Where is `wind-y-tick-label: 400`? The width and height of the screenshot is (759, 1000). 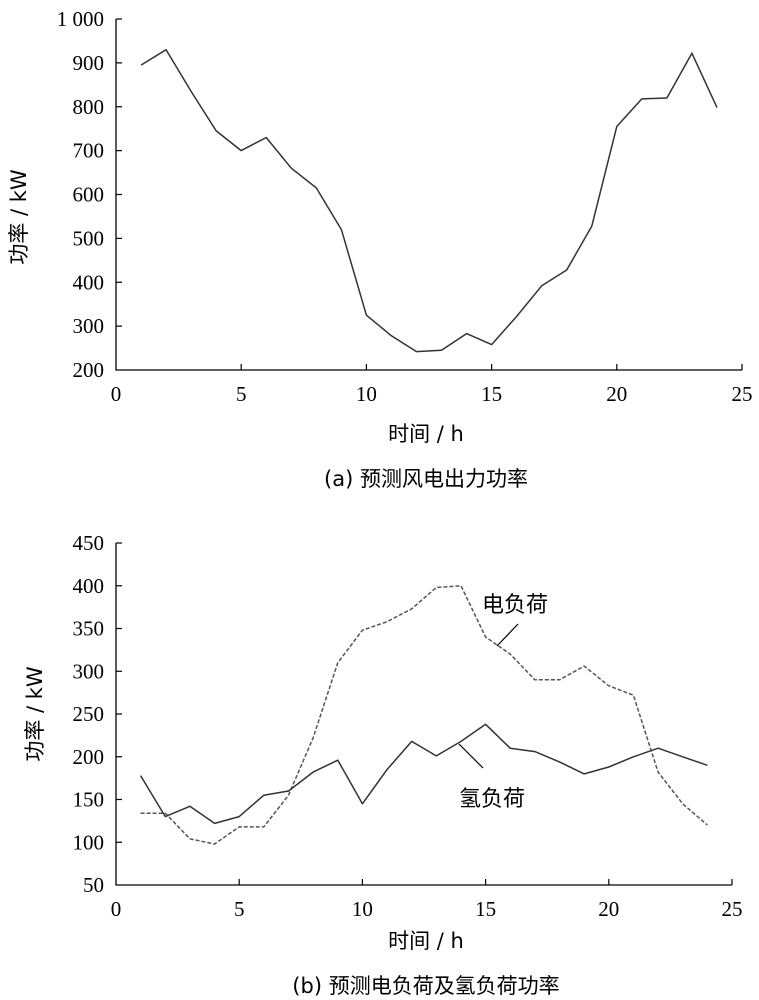 wind-y-tick-label: 400 is located at coordinates (89, 282).